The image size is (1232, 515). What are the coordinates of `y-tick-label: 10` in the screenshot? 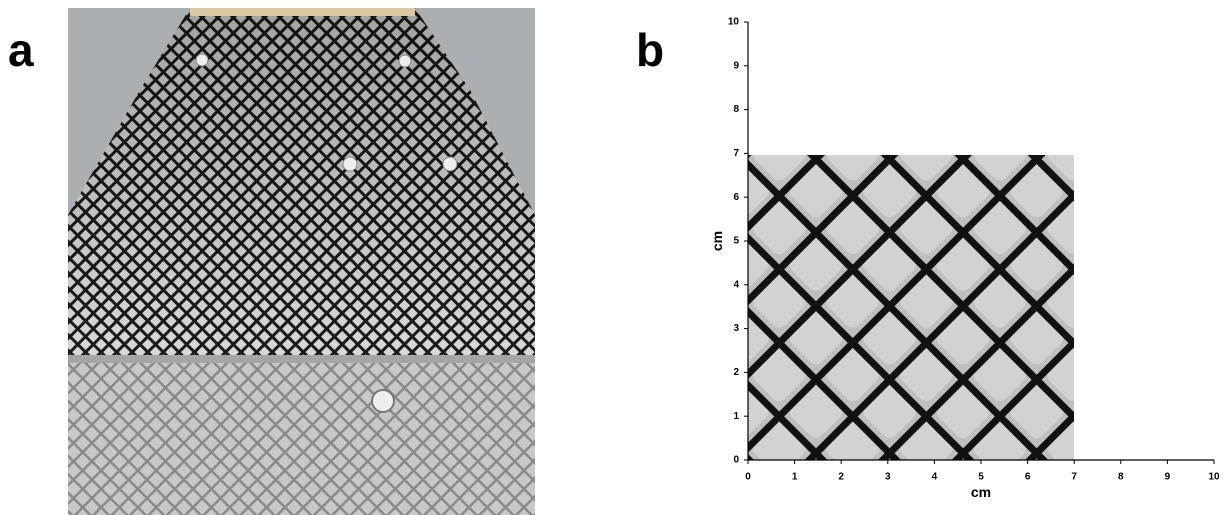 It's located at (734, 22).